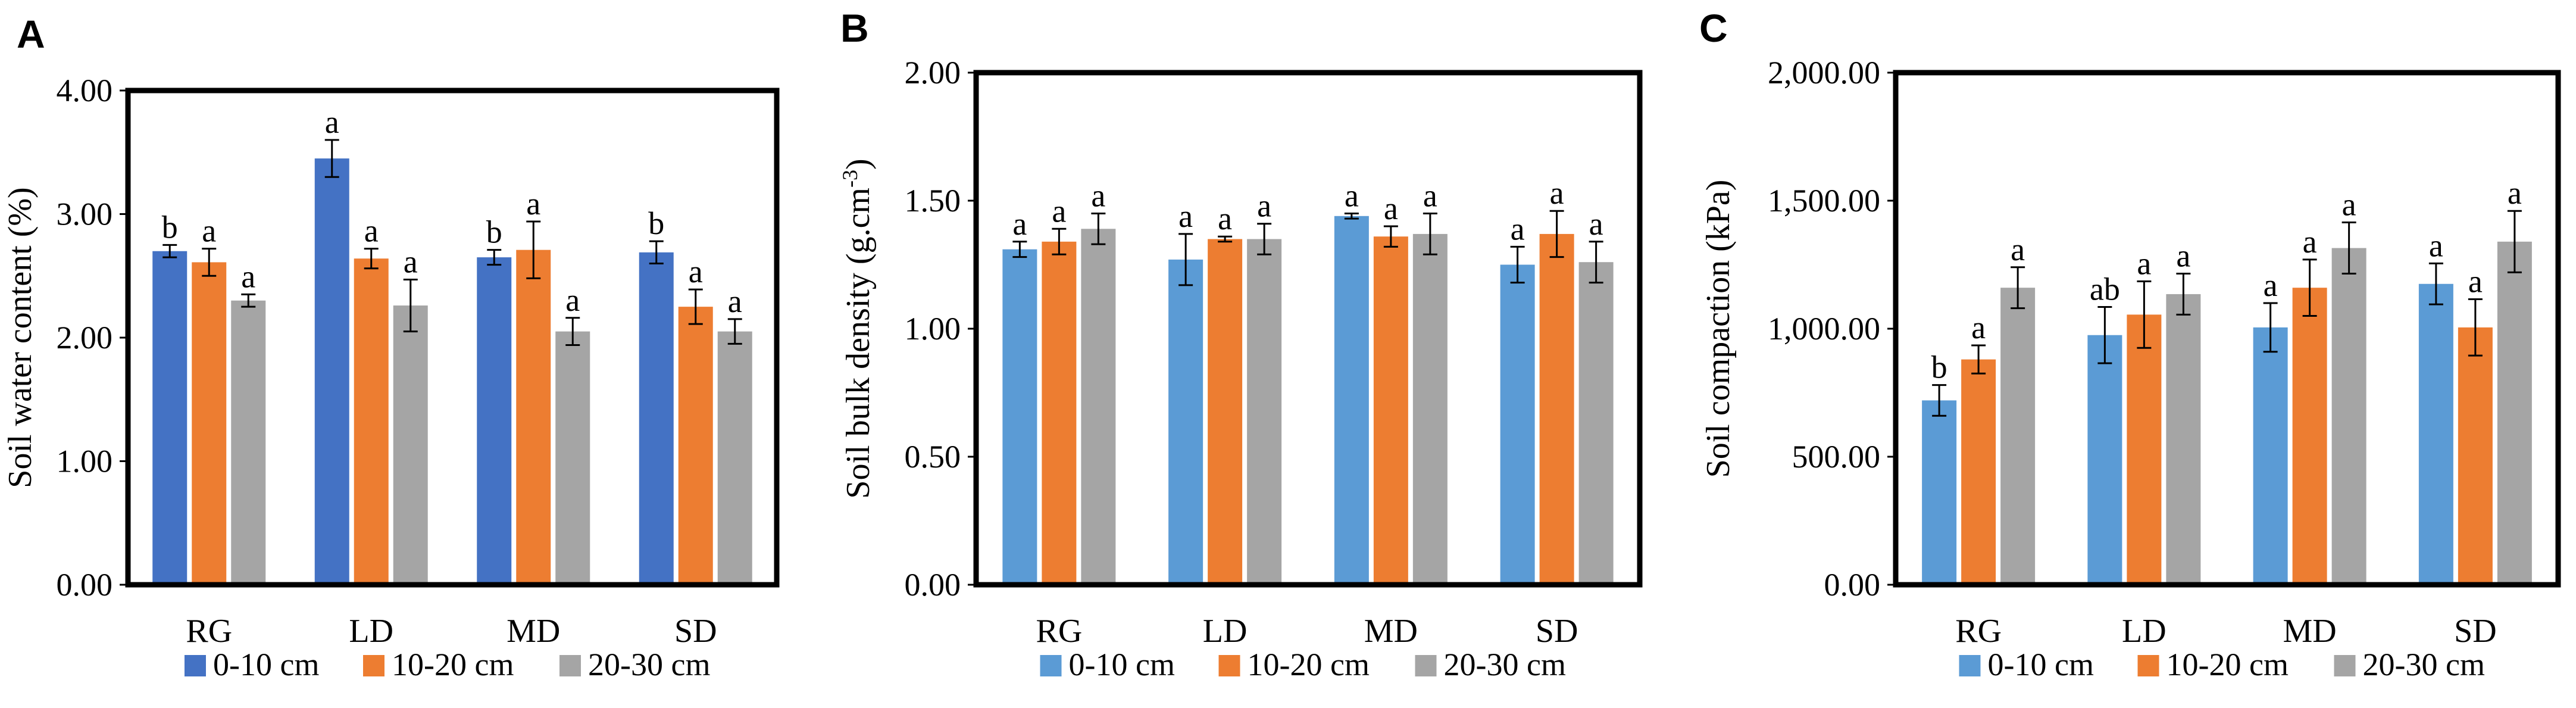 This screenshot has width=2576, height=708. What do you see at coordinates (1718, 329) in the screenshot?
I see `y-axis-title: Soil compaction (kPa)` at bounding box center [1718, 329].